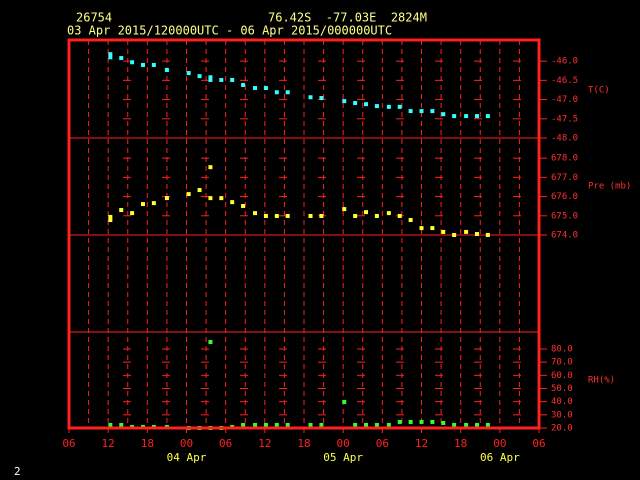 The image size is (640, 480). Describe the element at coordinates (564, 62) in the screenshot. I see `y-tick-label: -46.0` at that location.